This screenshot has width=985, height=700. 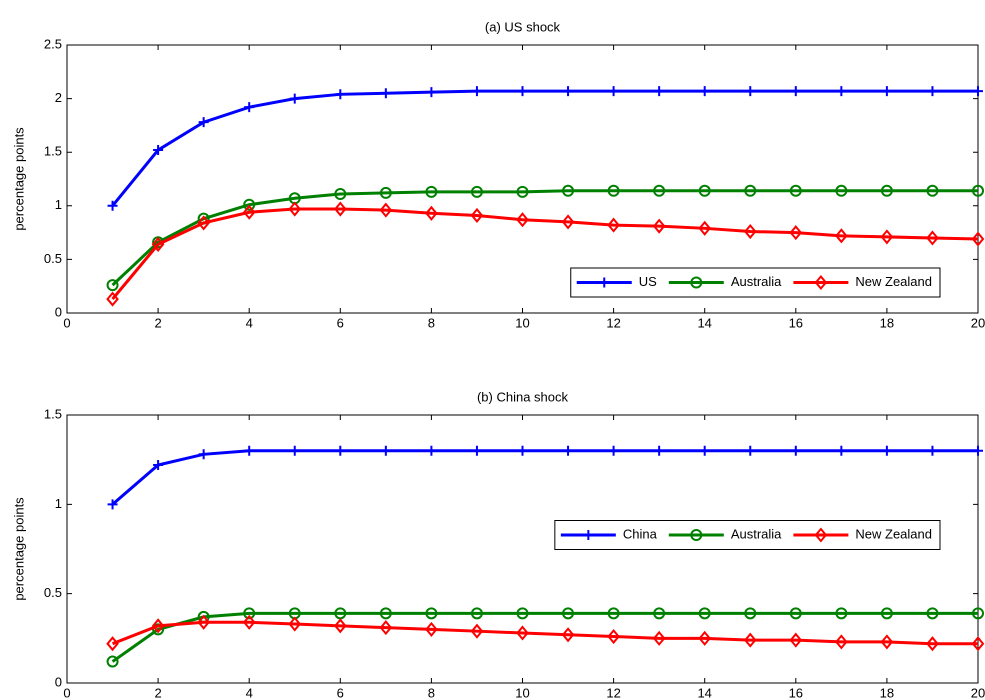 What do you see at coordinates (747, 535) in the screenshot?
I see `legend-box` at bounding box center [747, 535].